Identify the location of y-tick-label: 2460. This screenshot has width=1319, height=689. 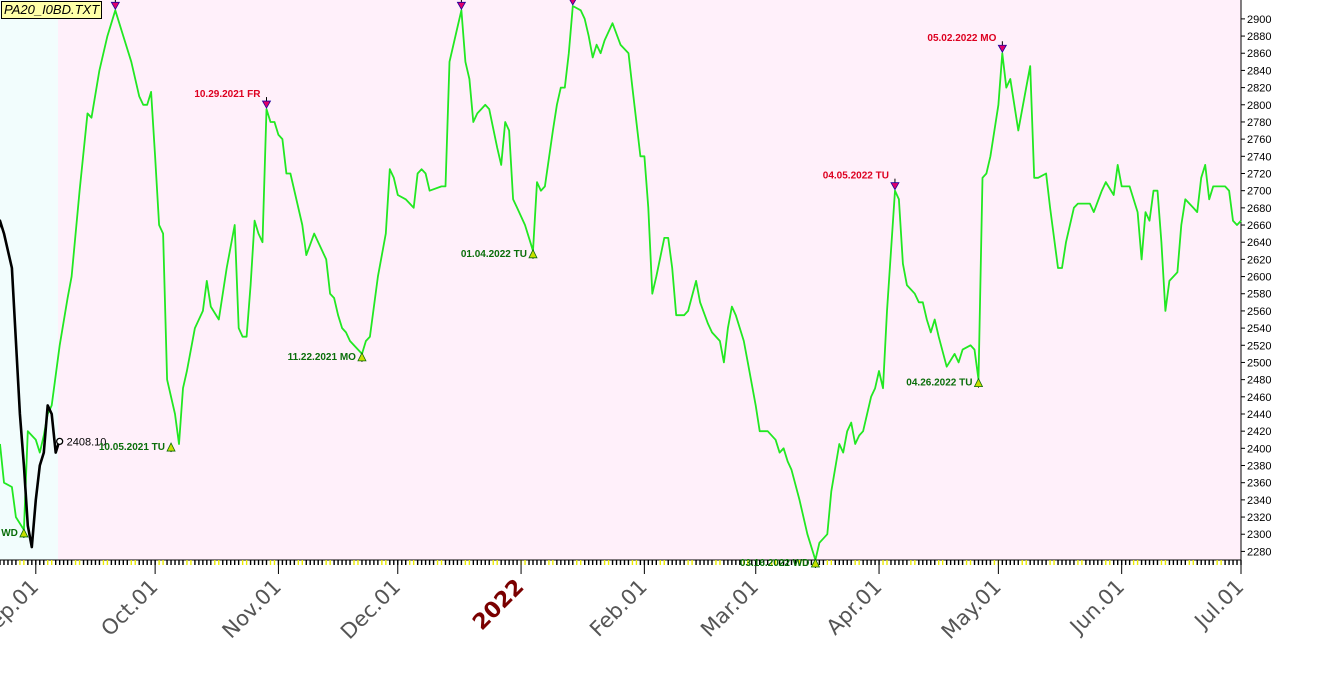
(1259, 398).